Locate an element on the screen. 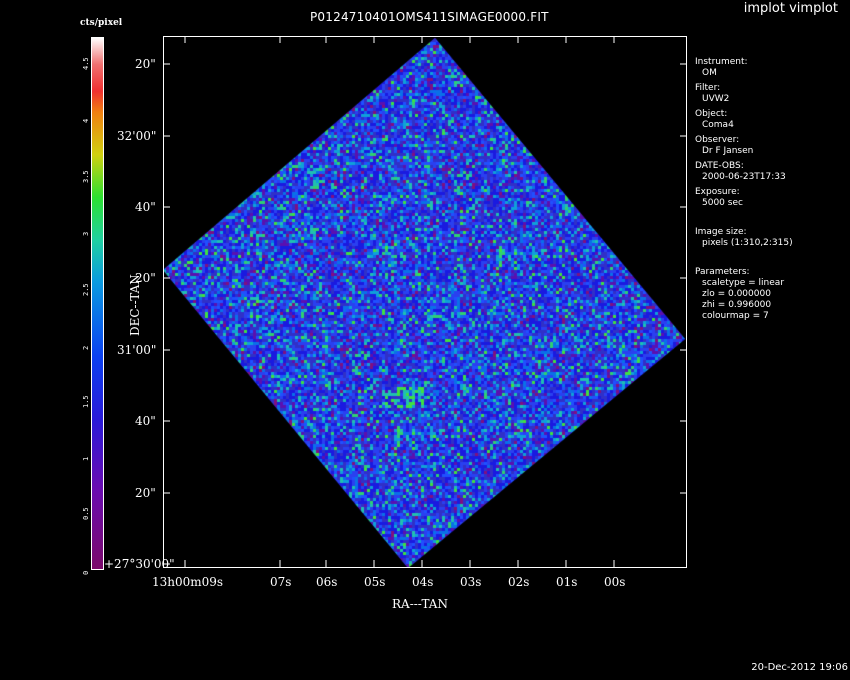  info-key: Filter: is located at coordinates (708, 88).